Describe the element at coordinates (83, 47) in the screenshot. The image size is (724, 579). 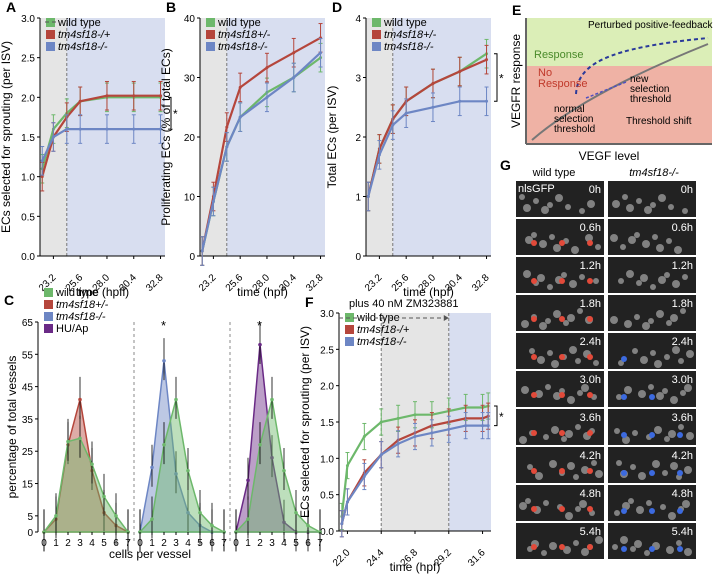
I see `legend-entry: tm4sf18-/-` at that location.